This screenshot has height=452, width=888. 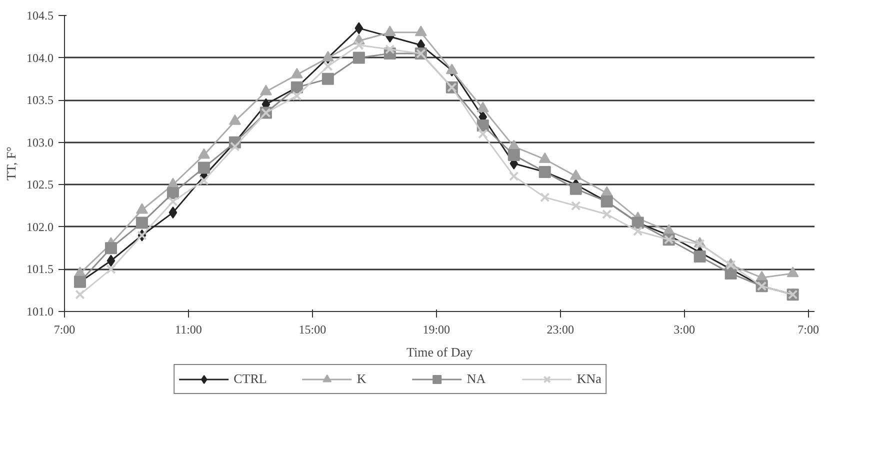 I want to click on x-tick-label: 3:00, so click(x=685, y=329).